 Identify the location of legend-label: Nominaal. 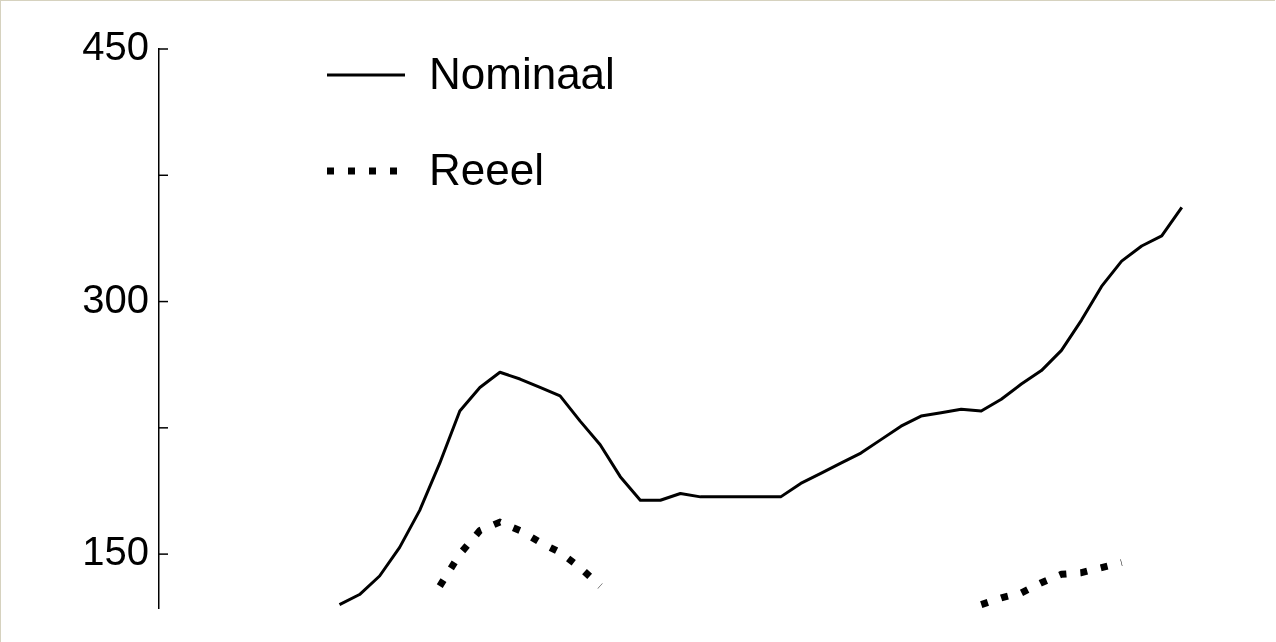
(522, 74).